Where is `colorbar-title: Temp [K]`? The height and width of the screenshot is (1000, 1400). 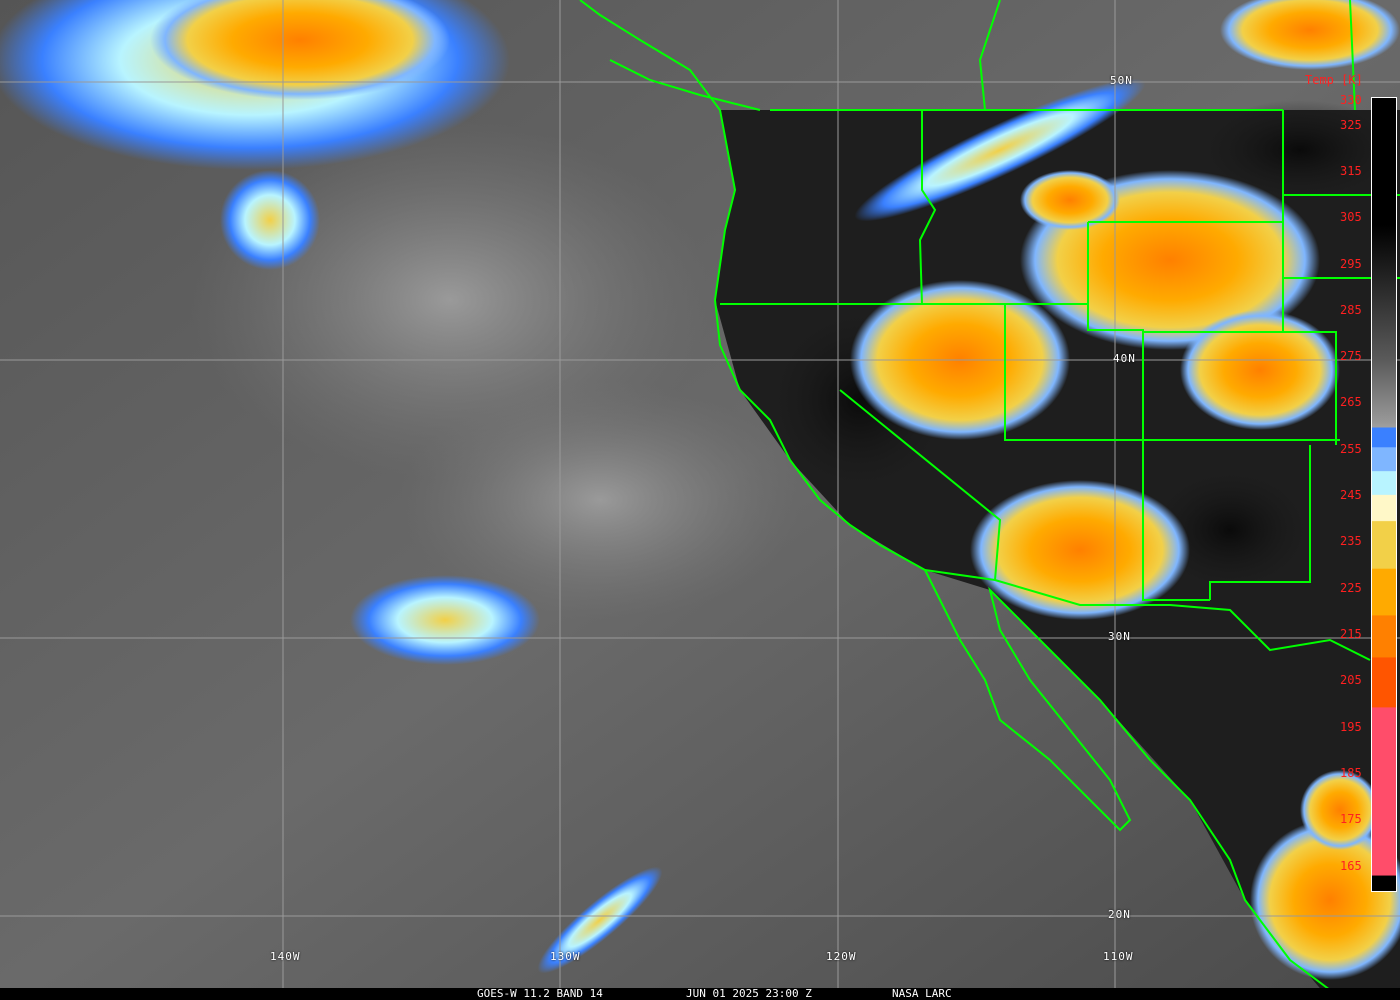
colorbar-title: Temp [K] is located at coordinates (1334, 80).